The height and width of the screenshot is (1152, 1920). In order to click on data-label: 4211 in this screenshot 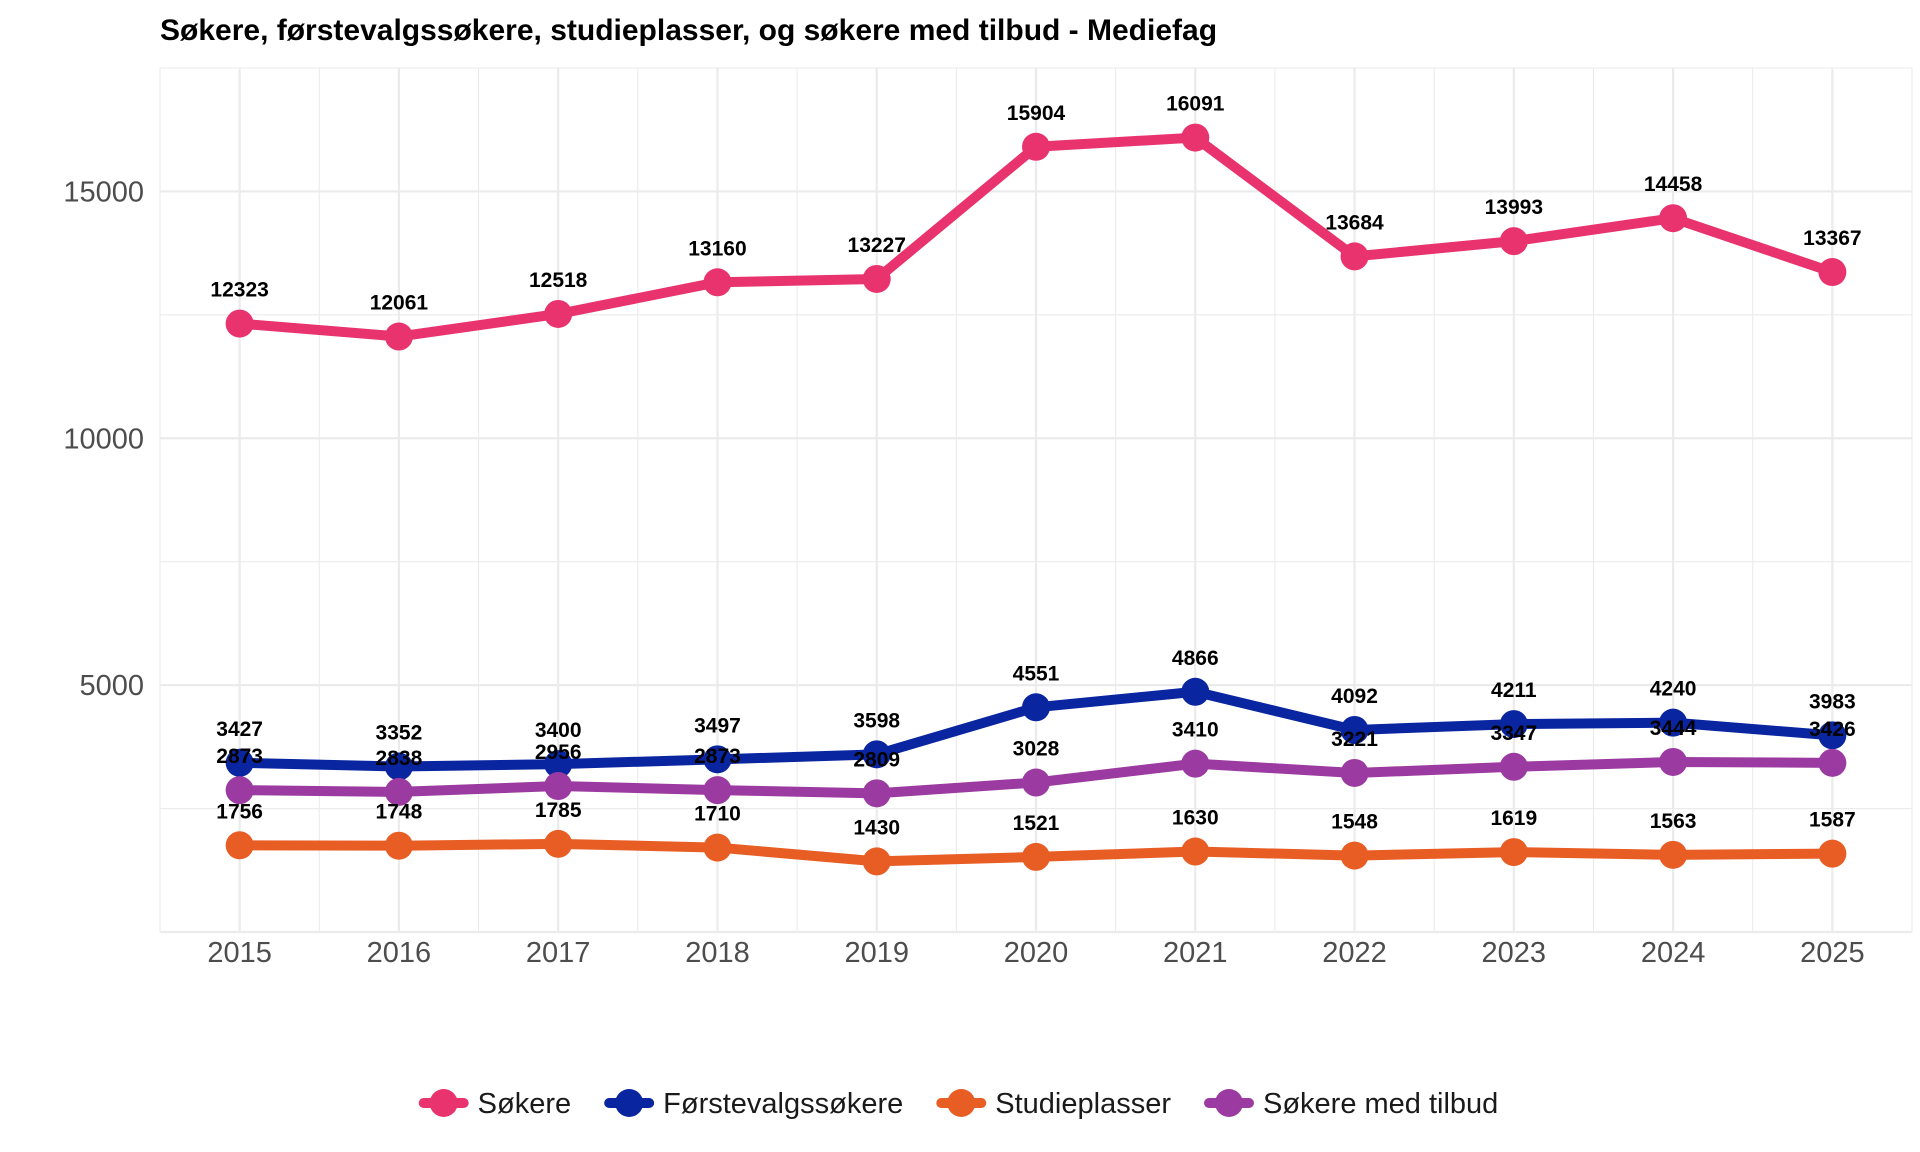, I will do `click(1514, 690)`.